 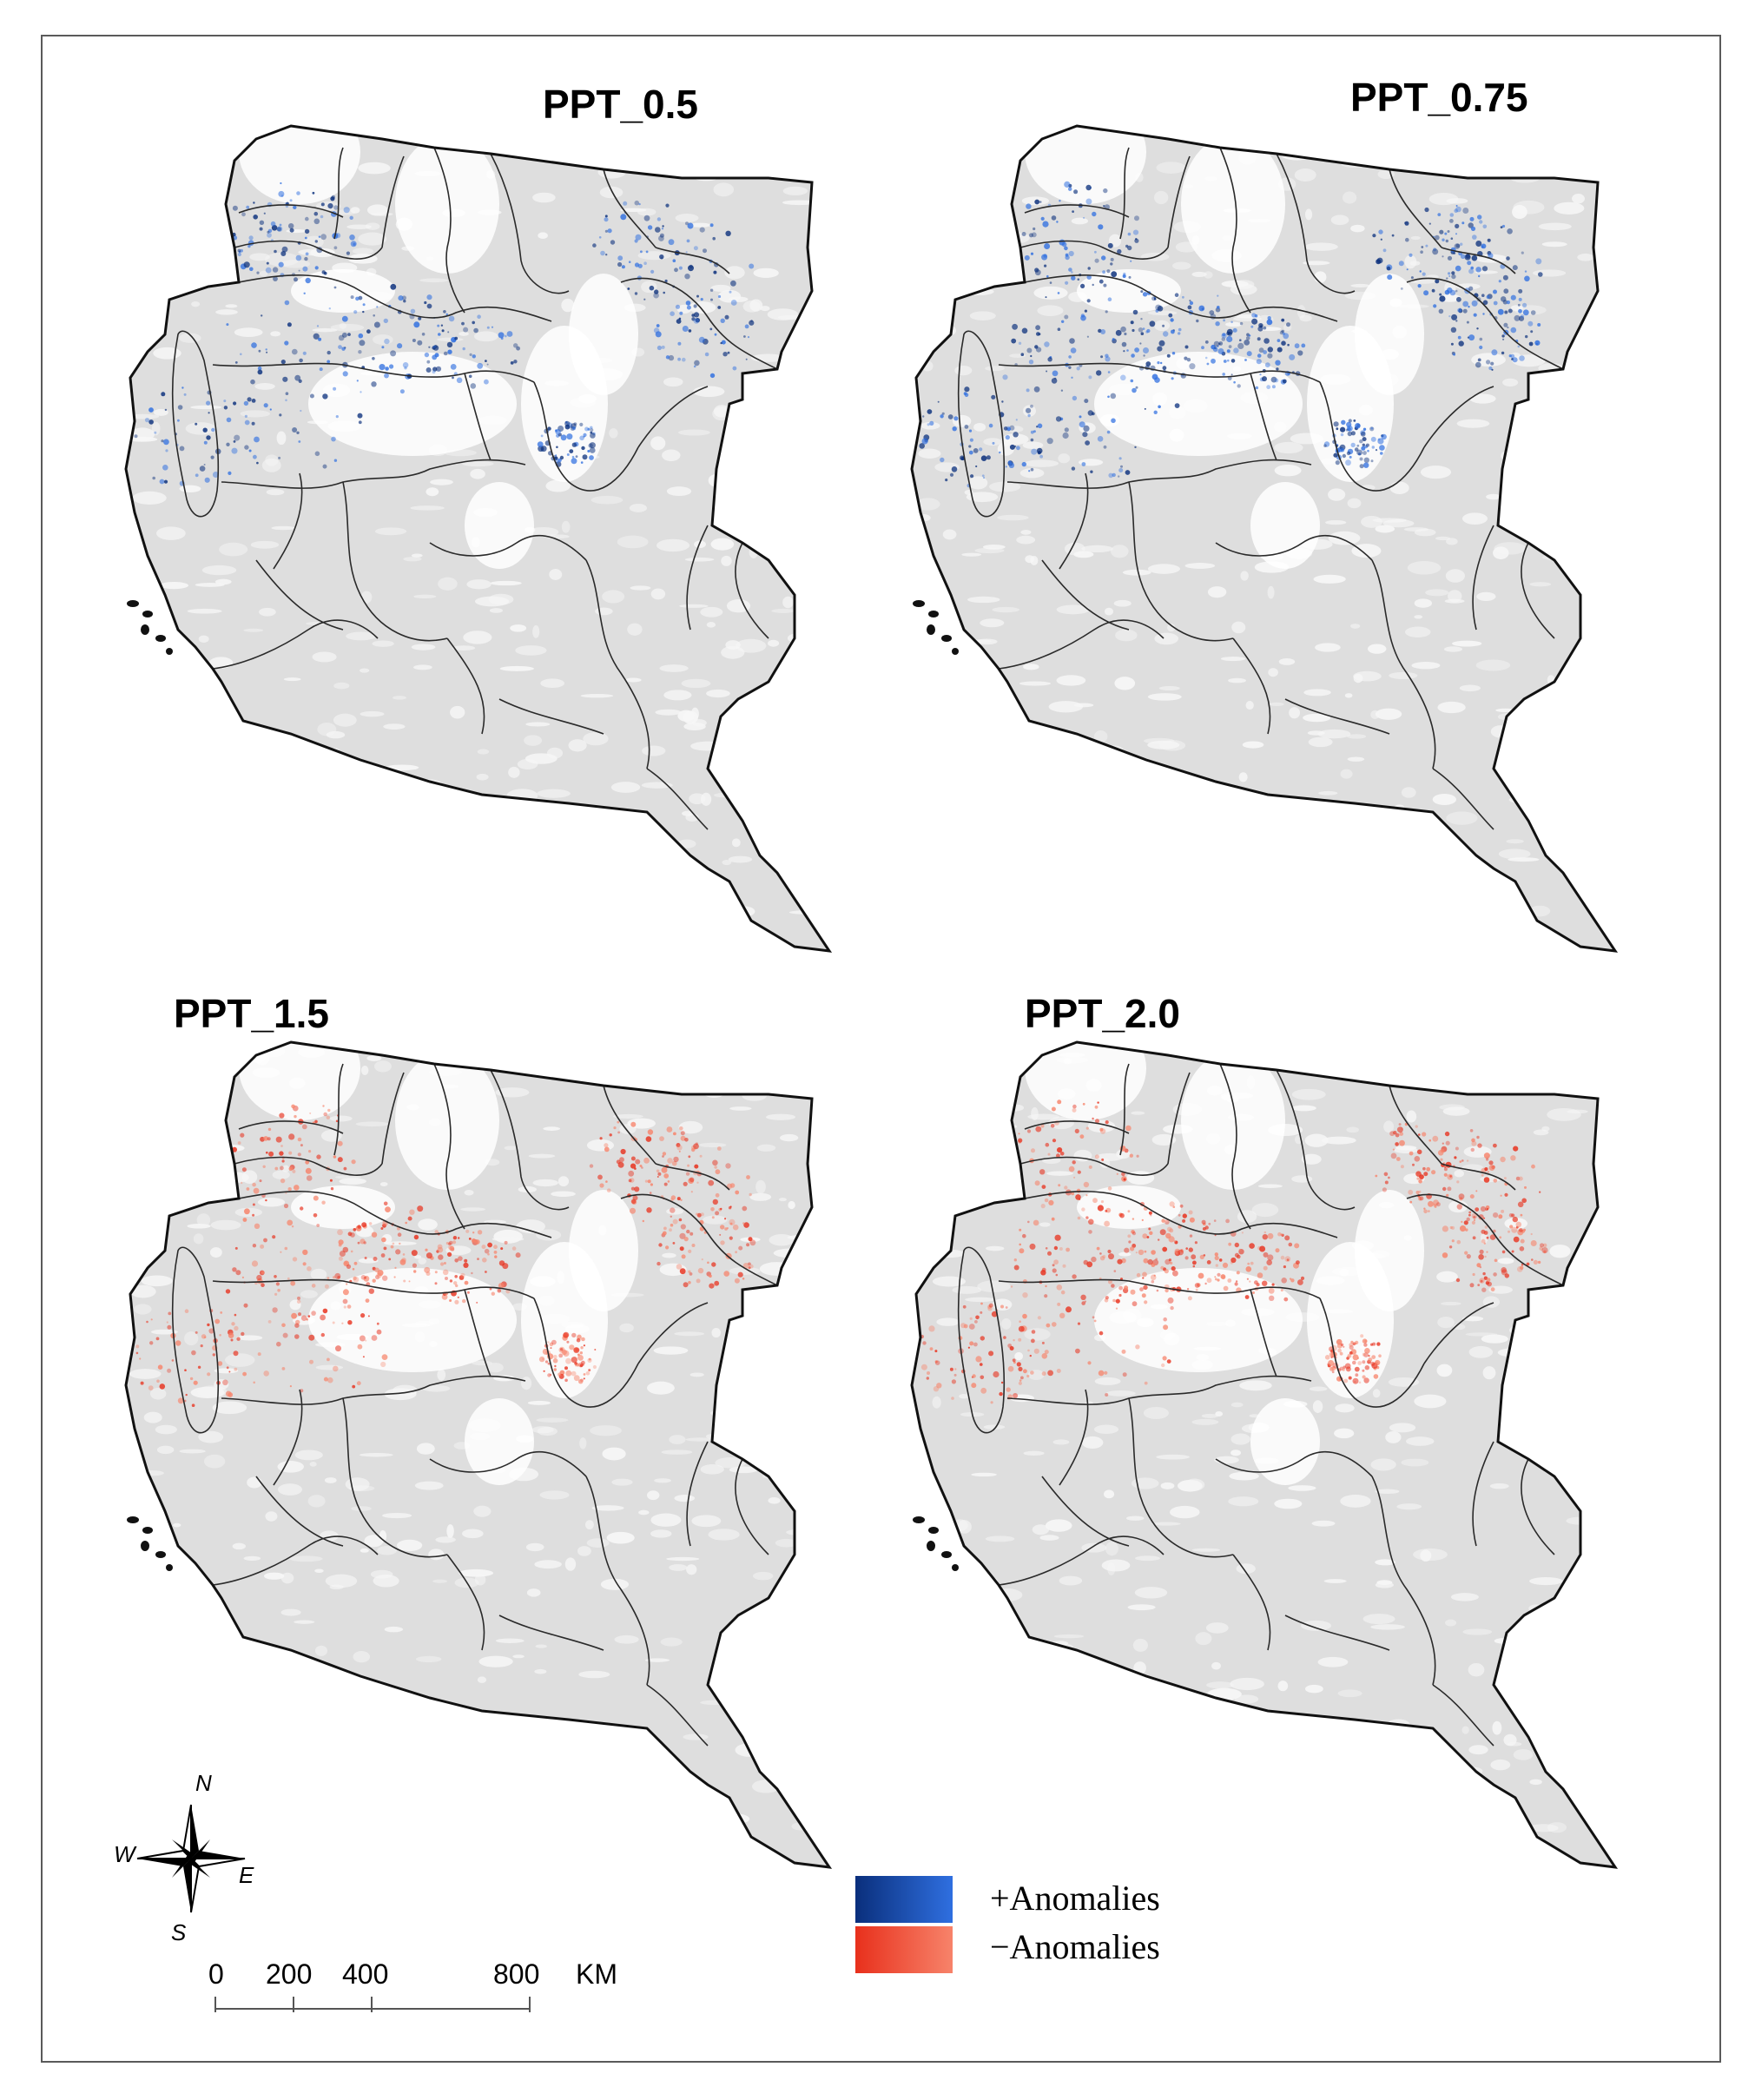 I want to click on compass-west-label: W, so click(x=124, y=1854).